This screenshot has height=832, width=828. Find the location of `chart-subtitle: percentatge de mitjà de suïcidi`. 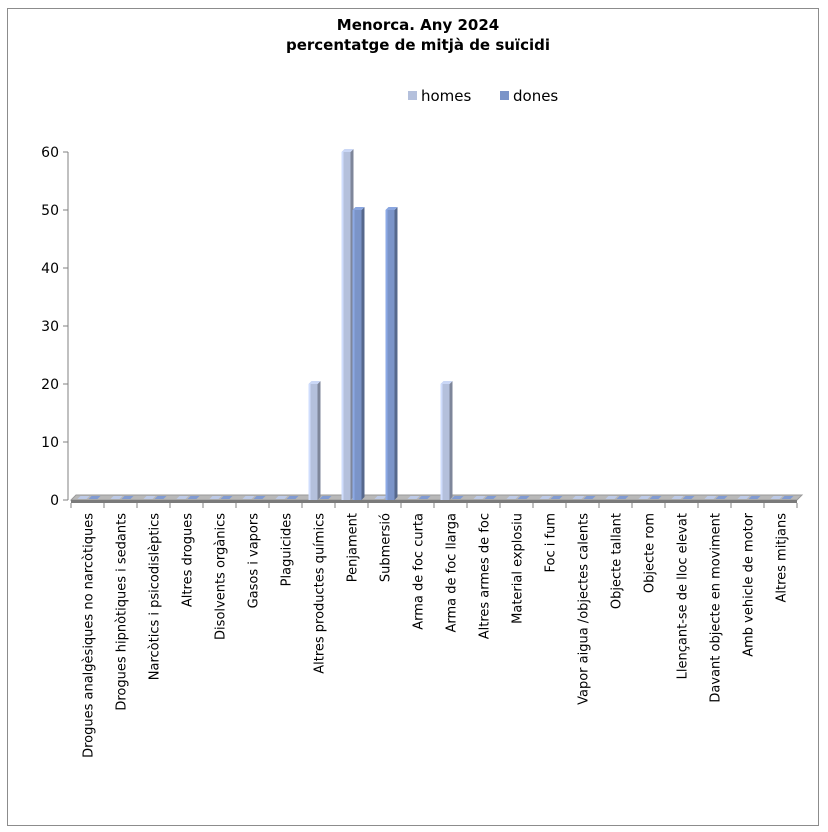

chart-subtitle: percentatge de mitjà de suïcidi is located at coordinates (418, 45).